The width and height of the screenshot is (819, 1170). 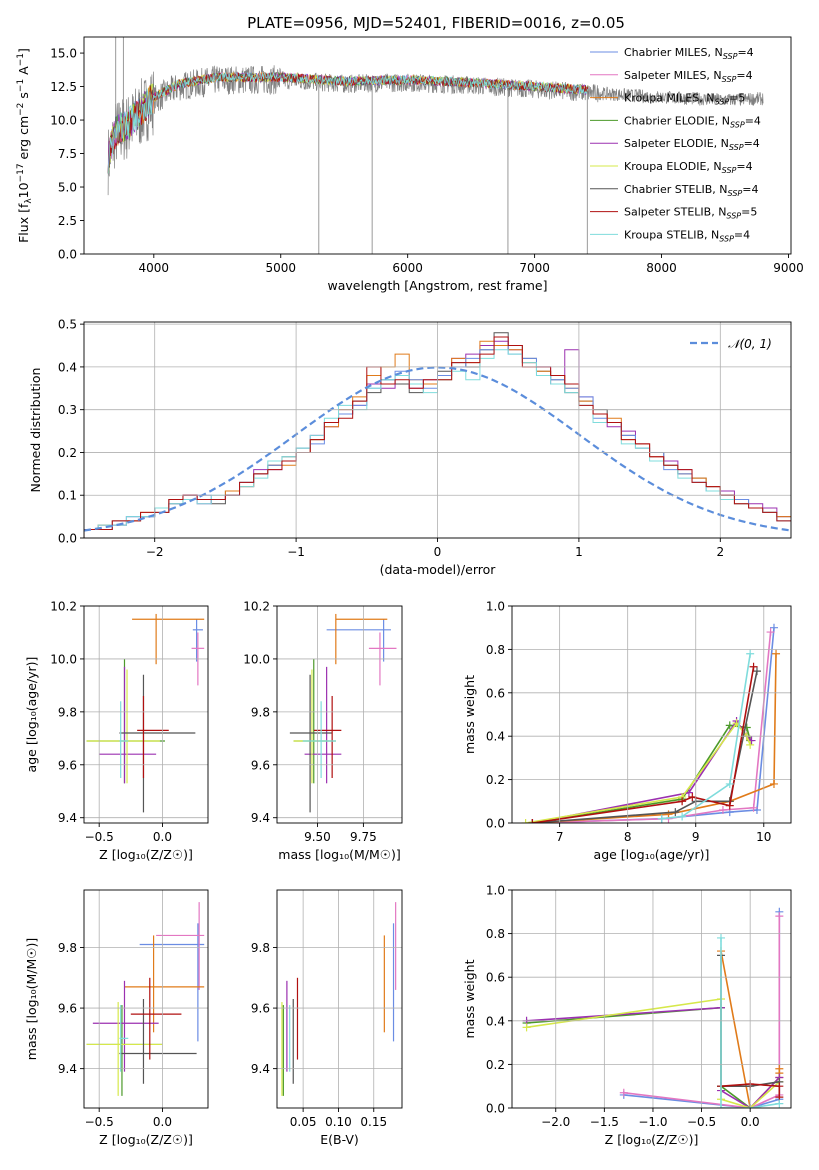 What do you see at coordinates (63, 87) in the screenshot?
I see `y-tick-label: 12.5` at bounding box center [63, 87].